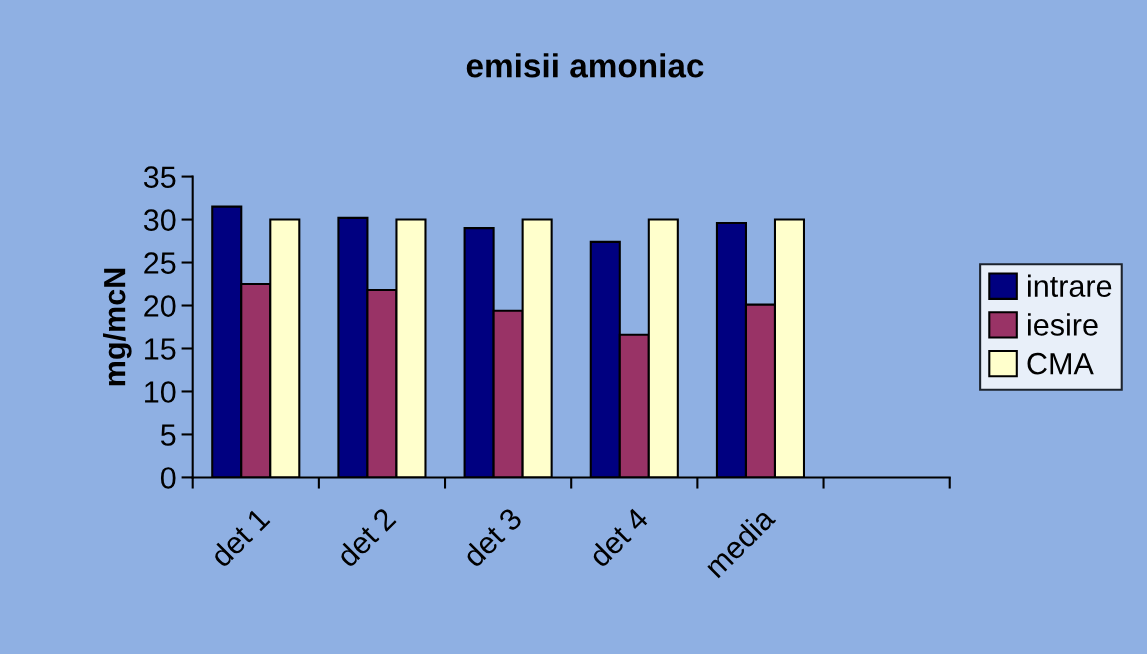  I want to click on y-axis-title: mg/mcN, so click(117, 327).